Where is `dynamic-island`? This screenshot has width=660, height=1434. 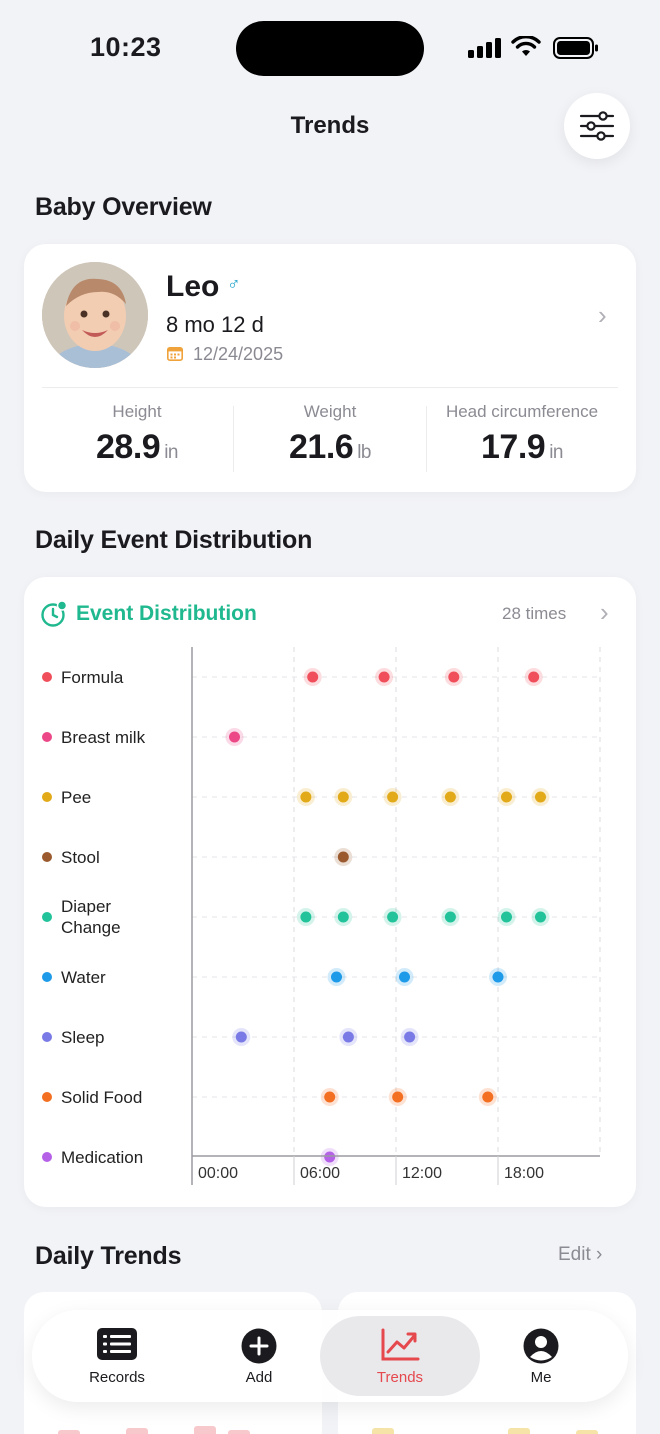 dynamic-island is located at coordinates (330, 48).